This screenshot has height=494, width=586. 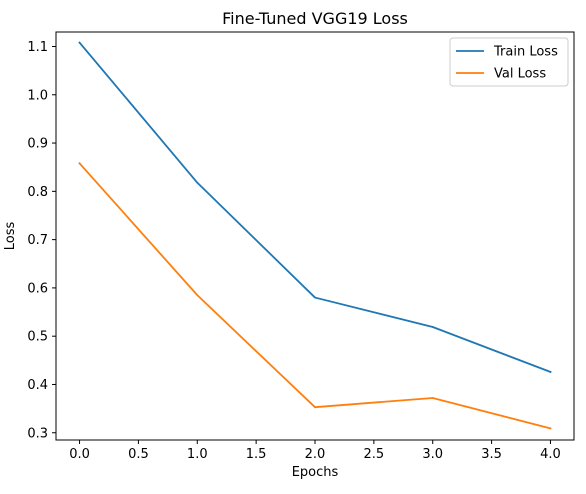 I want to click on x-tick-label: 2.0, so click(x=315, y=454).